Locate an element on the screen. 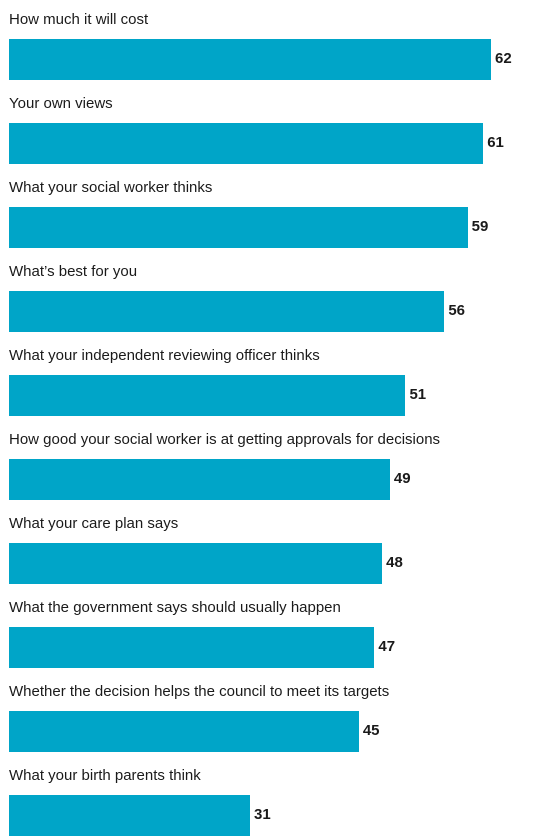 Image resolution: width=555 pixels, height=840 pixels. bar-row: What’s best for you 56 is located at coordinates (277, 294).